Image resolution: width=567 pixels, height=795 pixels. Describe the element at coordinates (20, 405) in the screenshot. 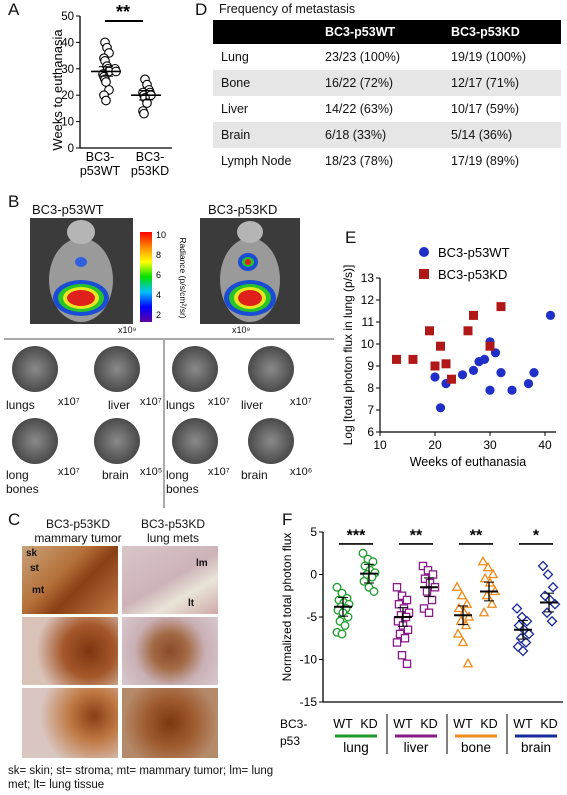

I see `wt-organ-label: lungs` at that location.